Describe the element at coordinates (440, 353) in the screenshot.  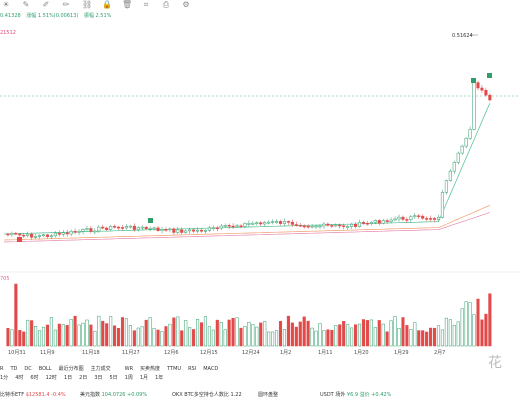
I see `x-axis-label: 2月7` at that location.